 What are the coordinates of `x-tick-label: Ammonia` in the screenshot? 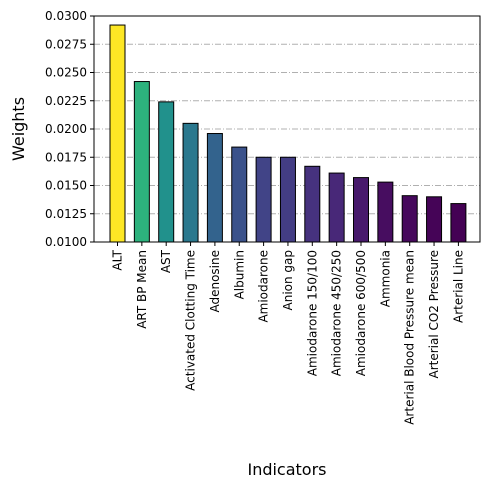 It's located at (385, 278).